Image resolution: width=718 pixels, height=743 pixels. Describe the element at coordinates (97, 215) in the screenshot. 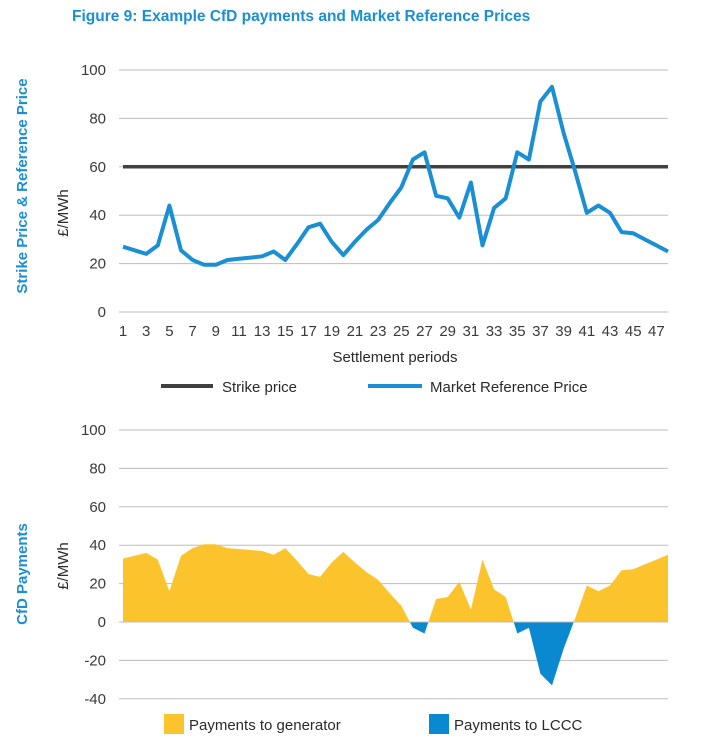

I see `top-y-tick-label: 40` at that location.